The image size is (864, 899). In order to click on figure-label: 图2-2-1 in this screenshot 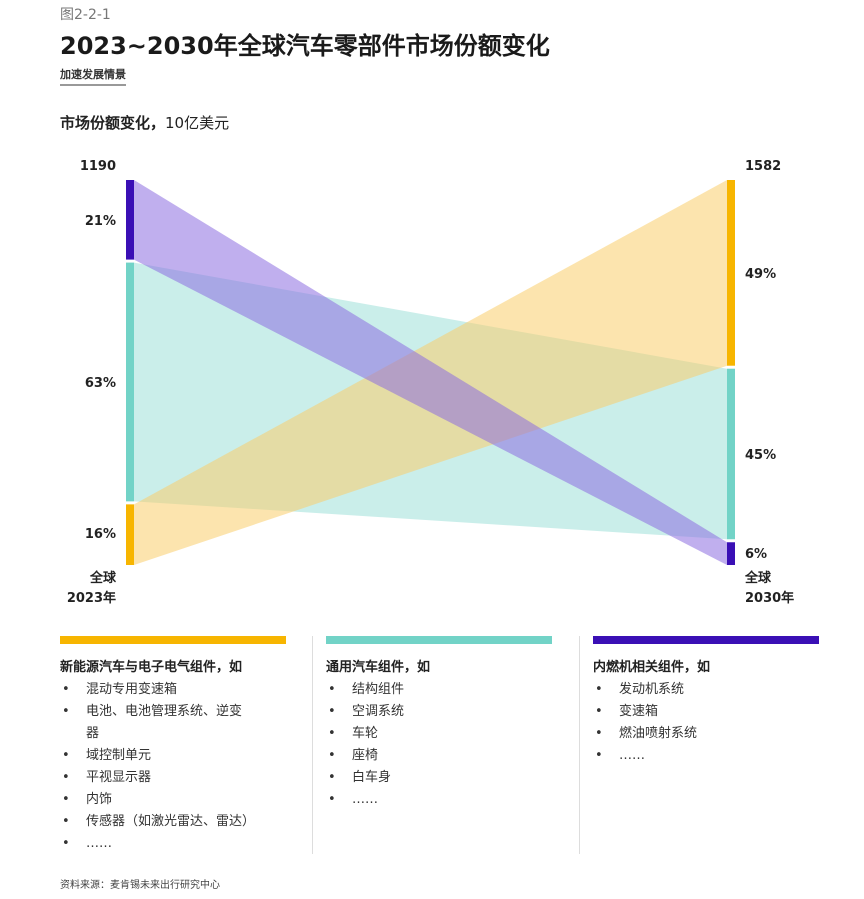, I will do `click(85, 15)`.